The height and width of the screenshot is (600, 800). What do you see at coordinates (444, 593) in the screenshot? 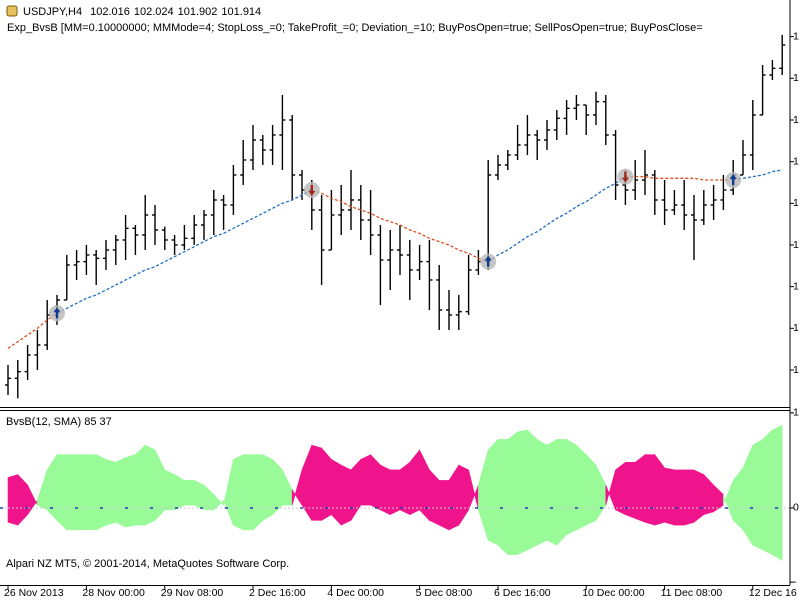
I see `x-tick-label: 5 Dec 08:00` at bounding box center [444, 593].